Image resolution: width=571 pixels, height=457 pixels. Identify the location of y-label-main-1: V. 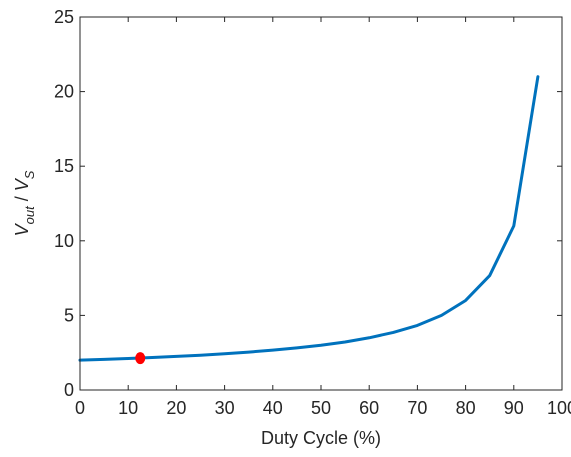
(22, 229).